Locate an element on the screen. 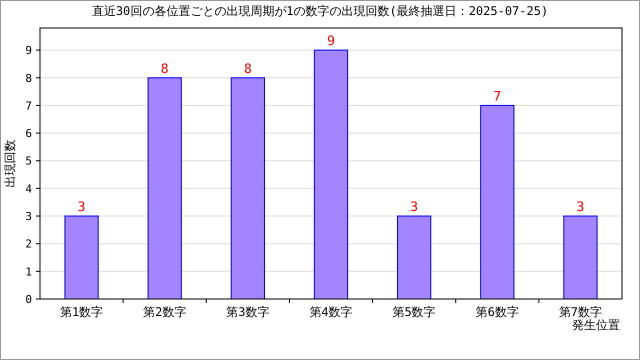 This screenshot has width=640, height=360. x-tick-label: 第2数字 is located at coordinates (164, 312).